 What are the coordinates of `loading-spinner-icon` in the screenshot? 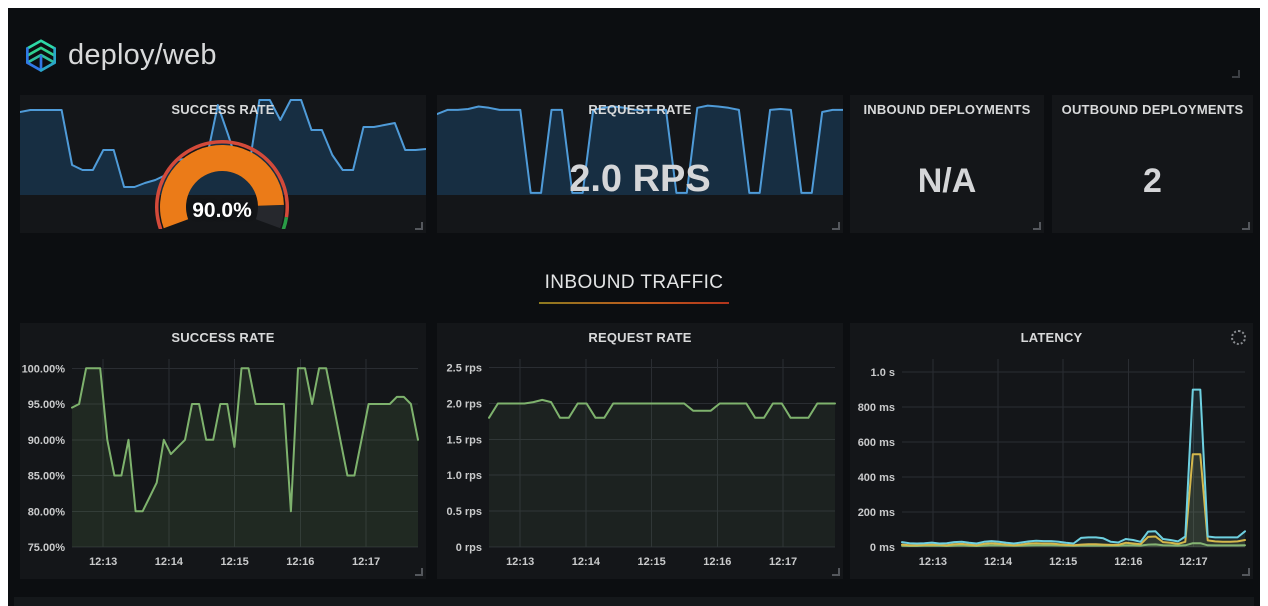 It's located at (1238, 337).